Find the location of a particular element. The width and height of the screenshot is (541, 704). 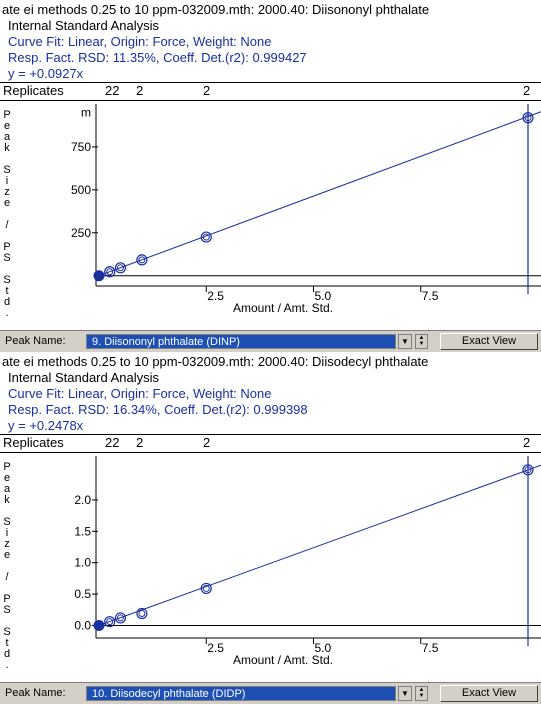

y-unit-label: m is located at coordinates (86, 113).